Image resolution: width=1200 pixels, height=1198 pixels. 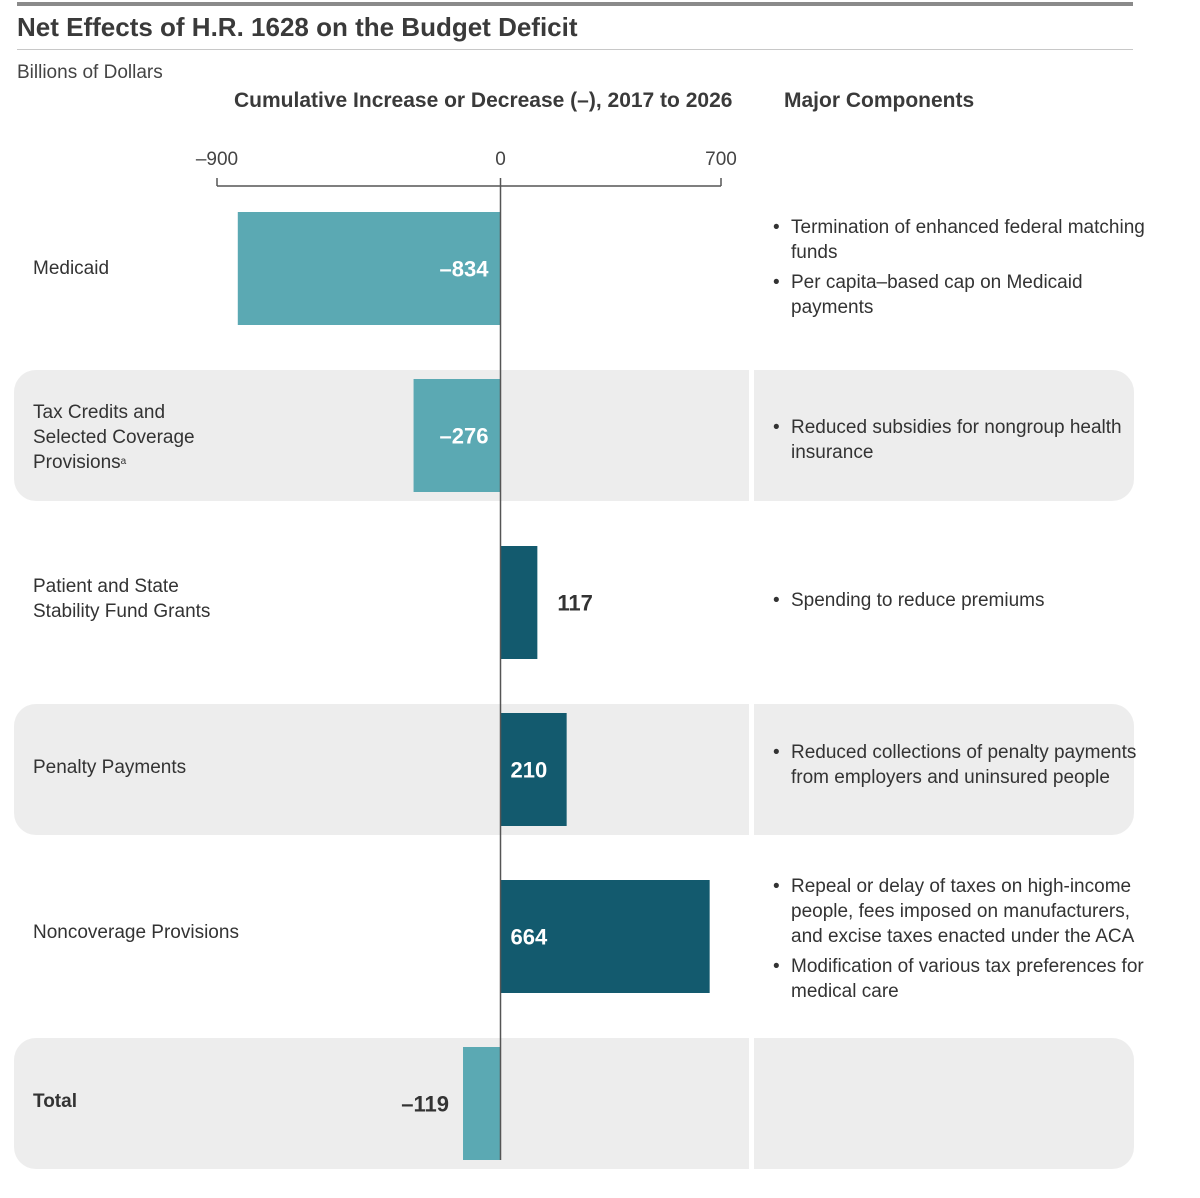 I want to click on row-label-stability-fund: Patient and State Stability Fund Grants, so click(x=122, y=599).